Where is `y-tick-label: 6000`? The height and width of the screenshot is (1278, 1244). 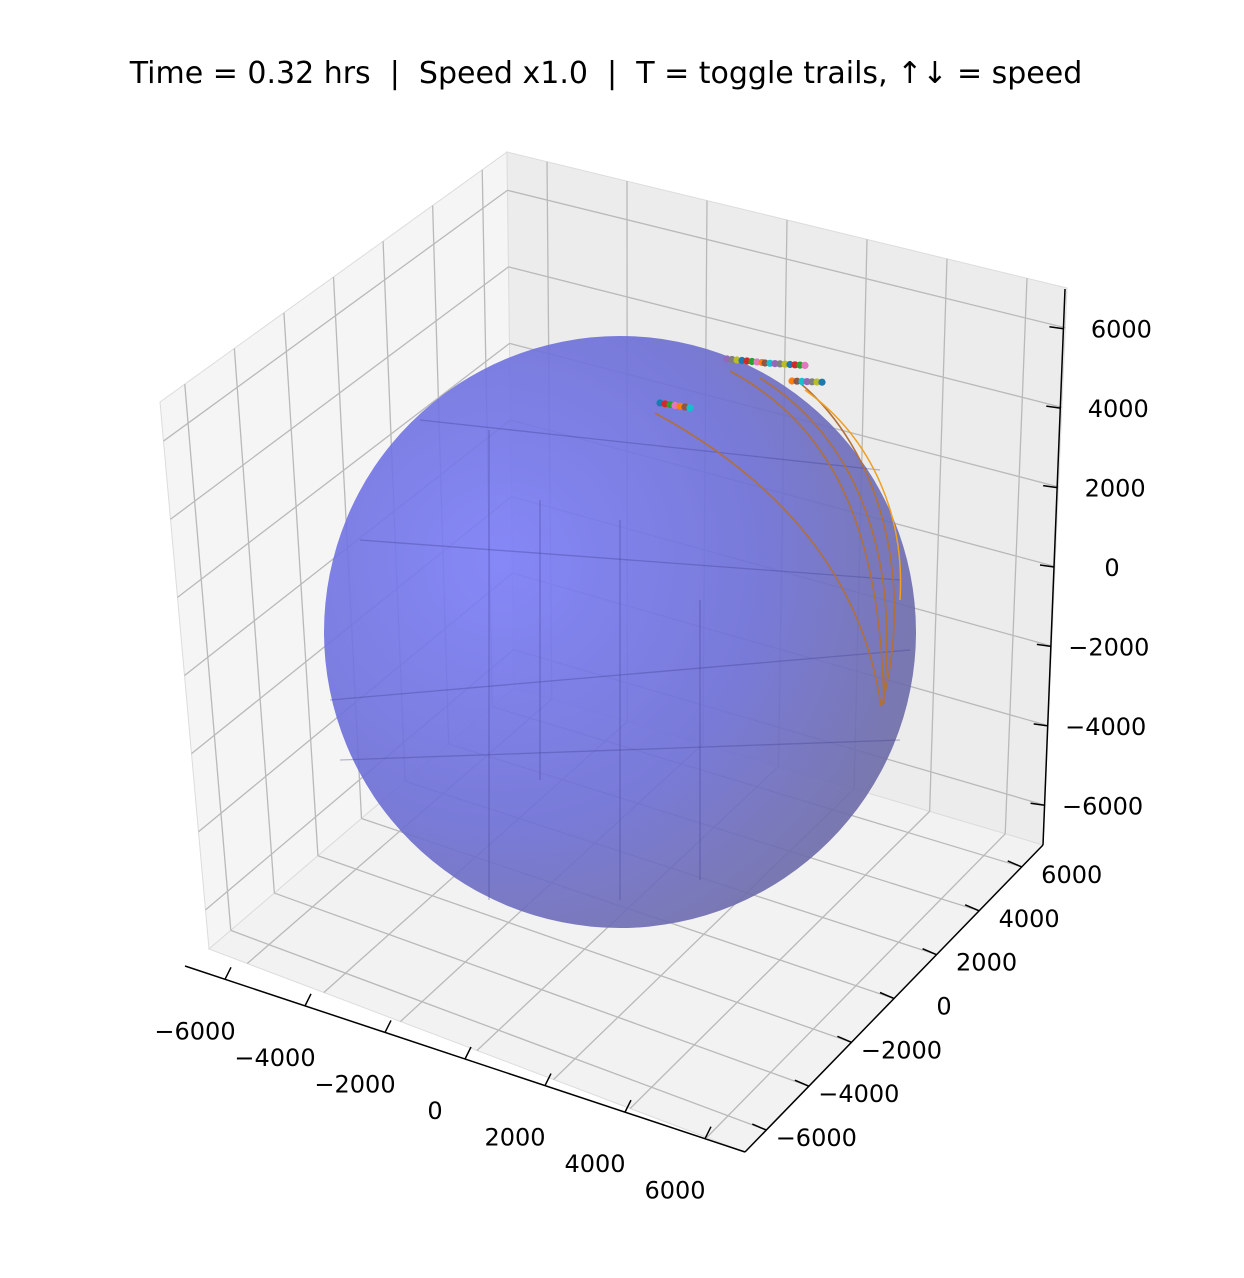 y-tick-label: 6000 is located at coordinates (1071, 875).